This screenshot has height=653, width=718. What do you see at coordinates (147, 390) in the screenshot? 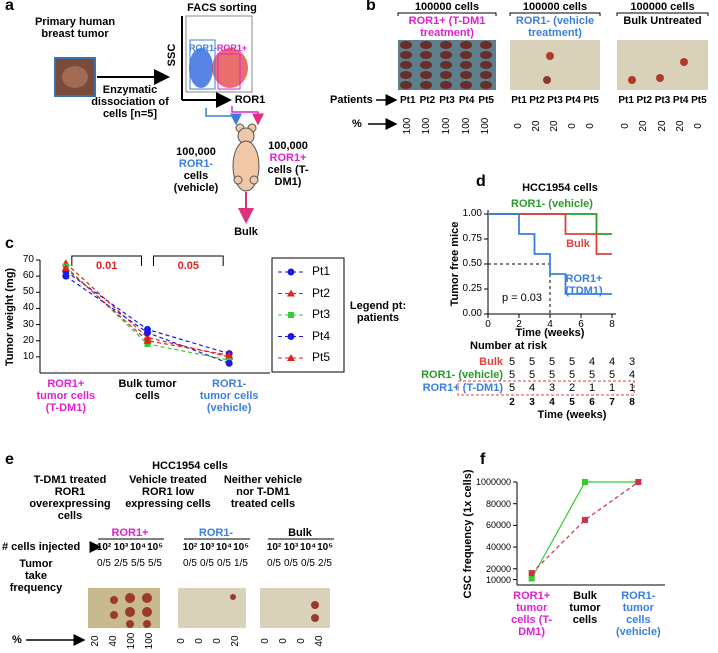
I see `x-tick-label: Bulk tumor cells` at bounding box center [147, 390].